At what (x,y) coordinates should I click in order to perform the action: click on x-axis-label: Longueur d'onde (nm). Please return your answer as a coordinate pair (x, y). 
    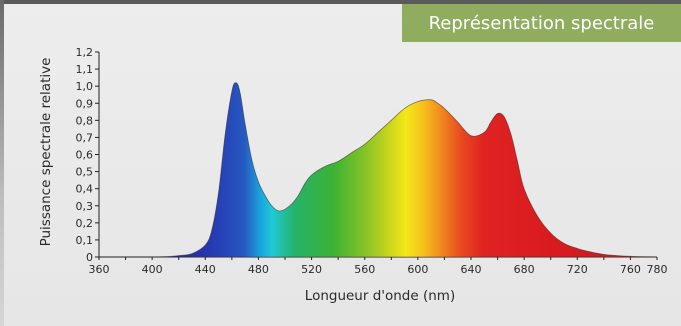
    Looking at the image, I should click on (380, 296).